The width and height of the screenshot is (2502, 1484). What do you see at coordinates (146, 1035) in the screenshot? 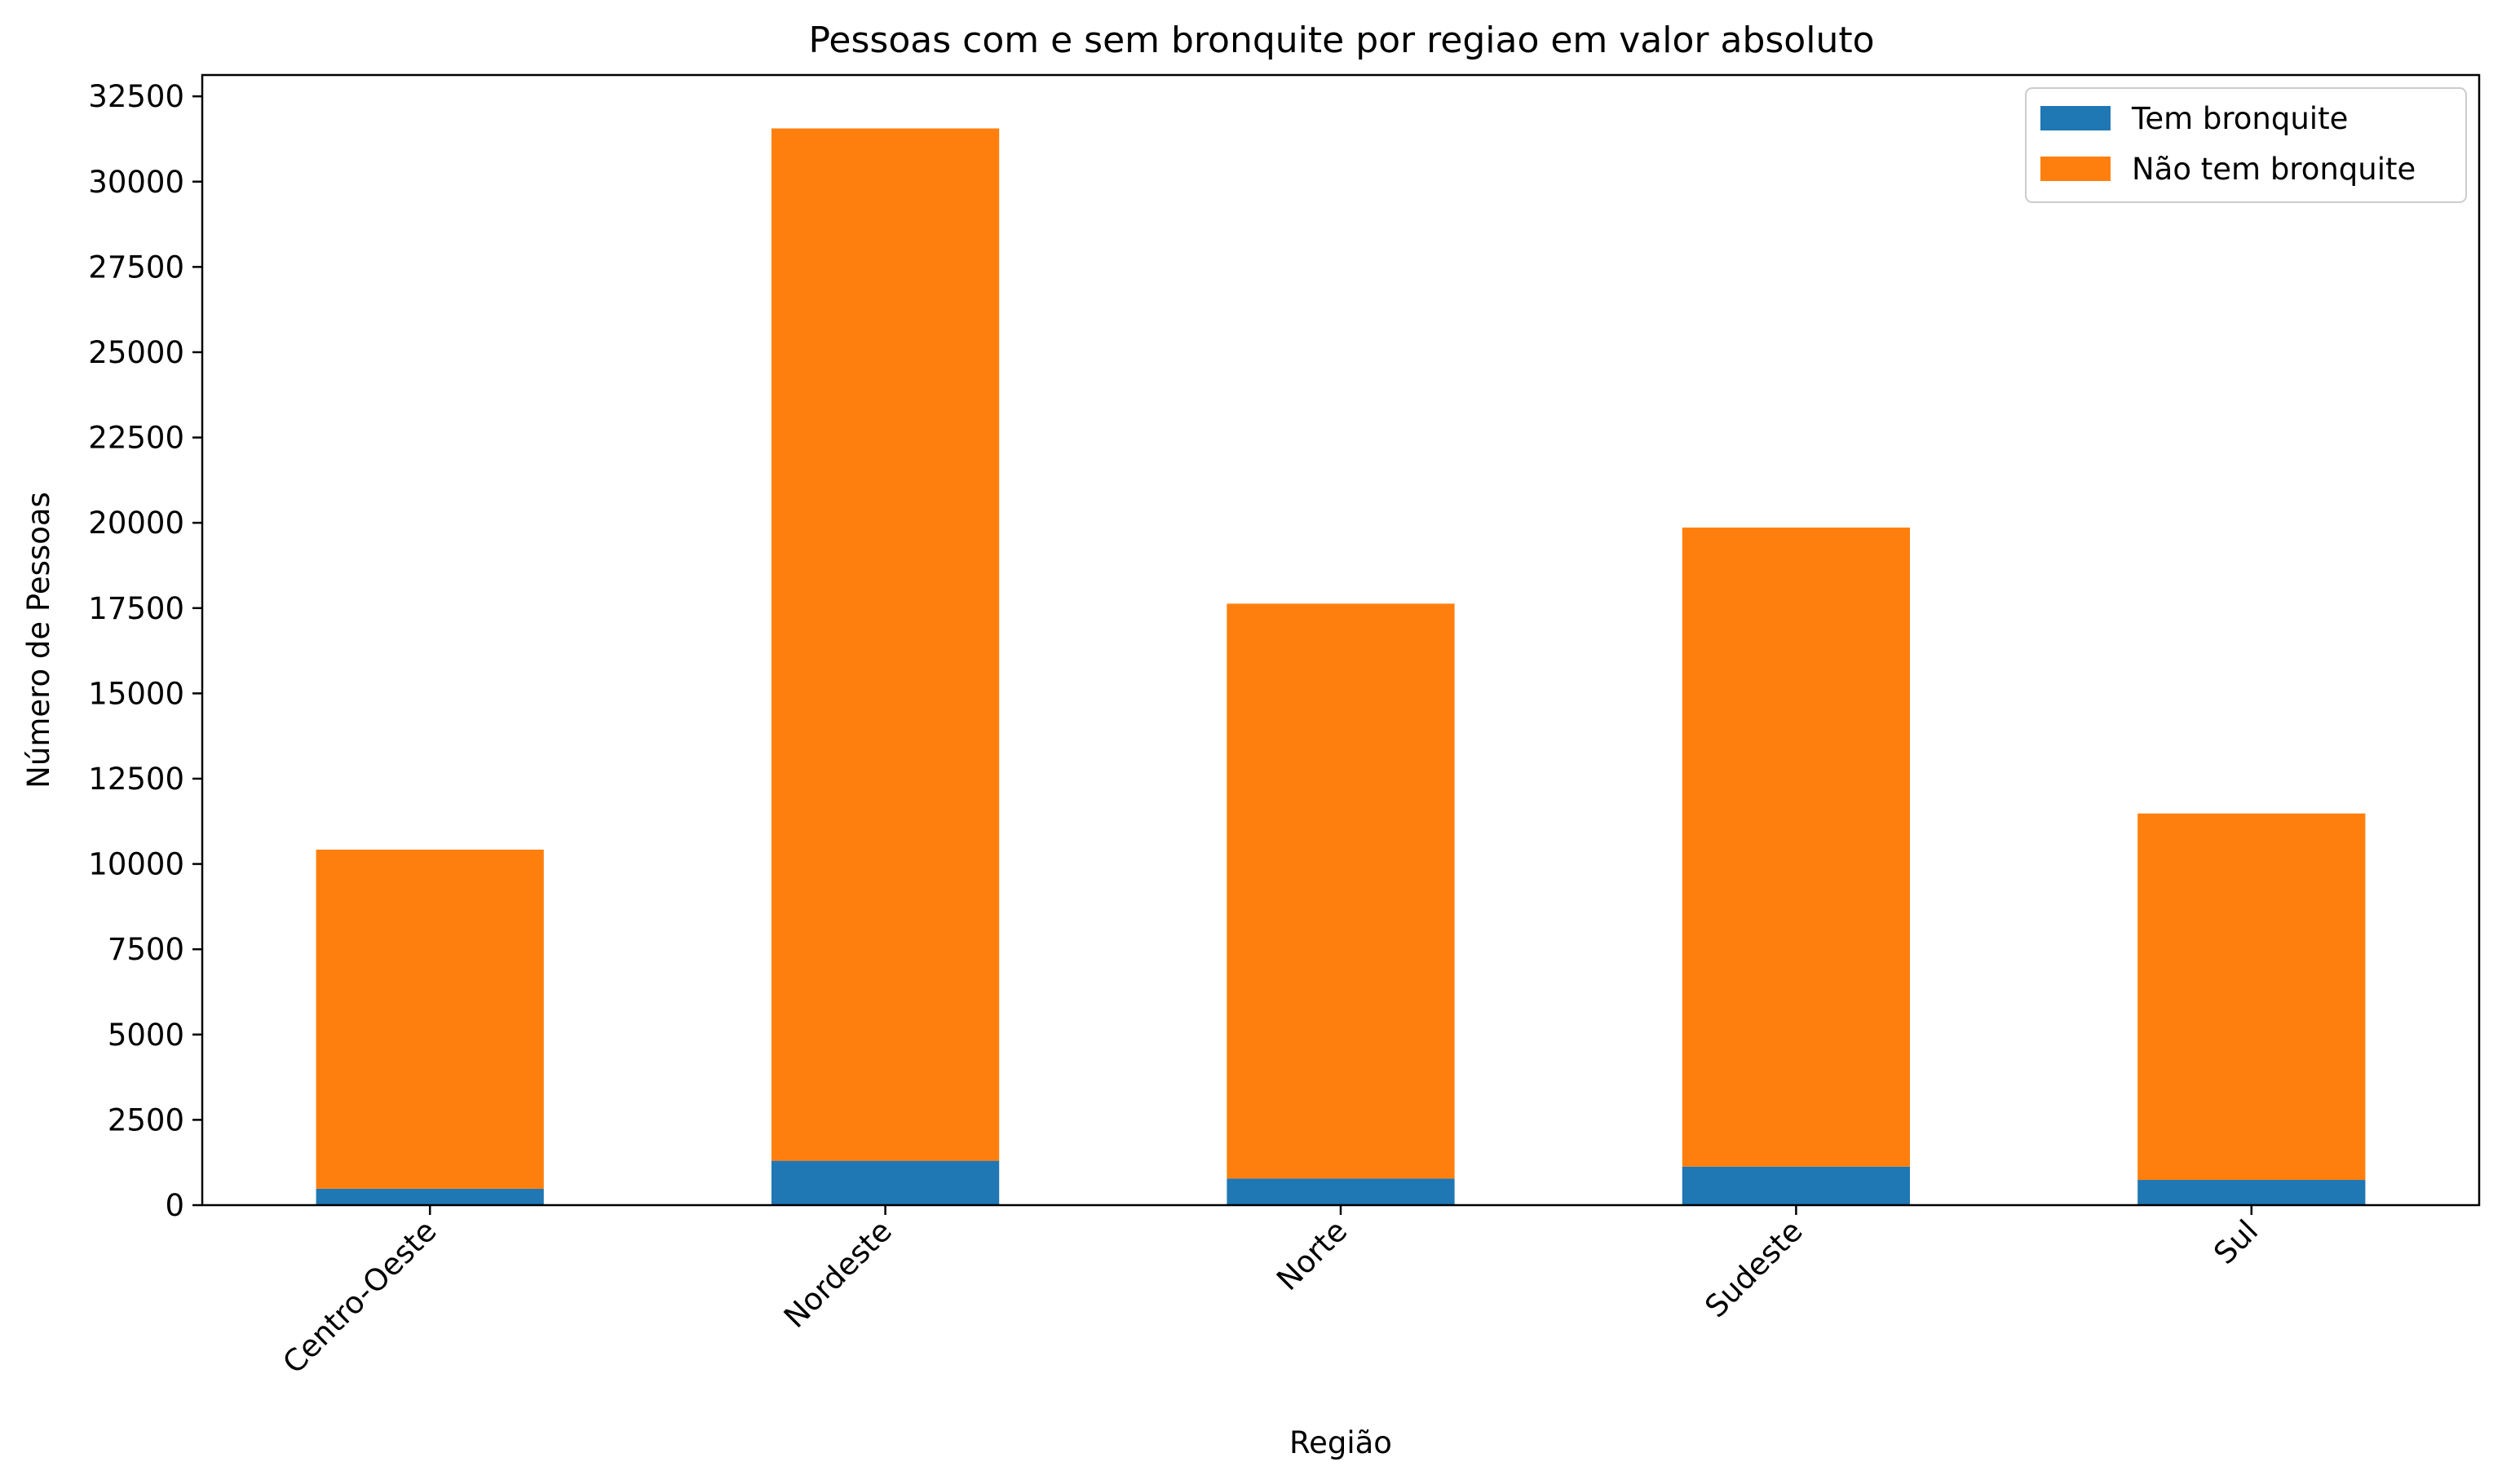
I see `y-tick-label: 5000` at bounding box center [146, 1035].